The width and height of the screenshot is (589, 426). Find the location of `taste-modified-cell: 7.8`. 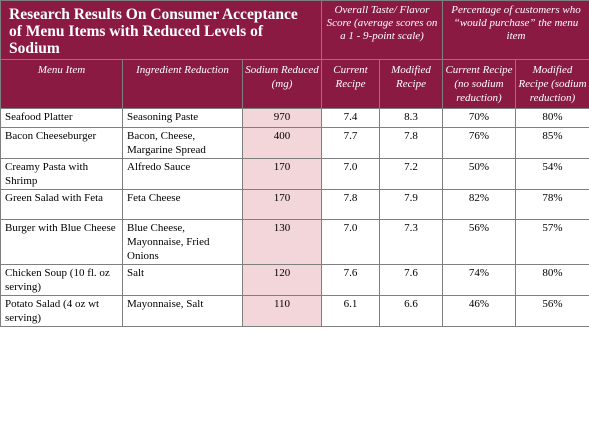

taste-modified-cell: 7.8 is located at coordinates (411, 143).